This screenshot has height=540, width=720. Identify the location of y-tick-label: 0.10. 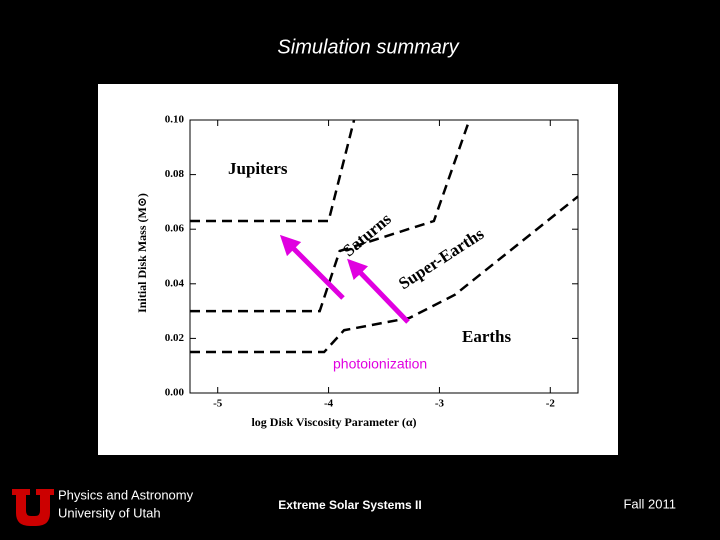
(175, 120).